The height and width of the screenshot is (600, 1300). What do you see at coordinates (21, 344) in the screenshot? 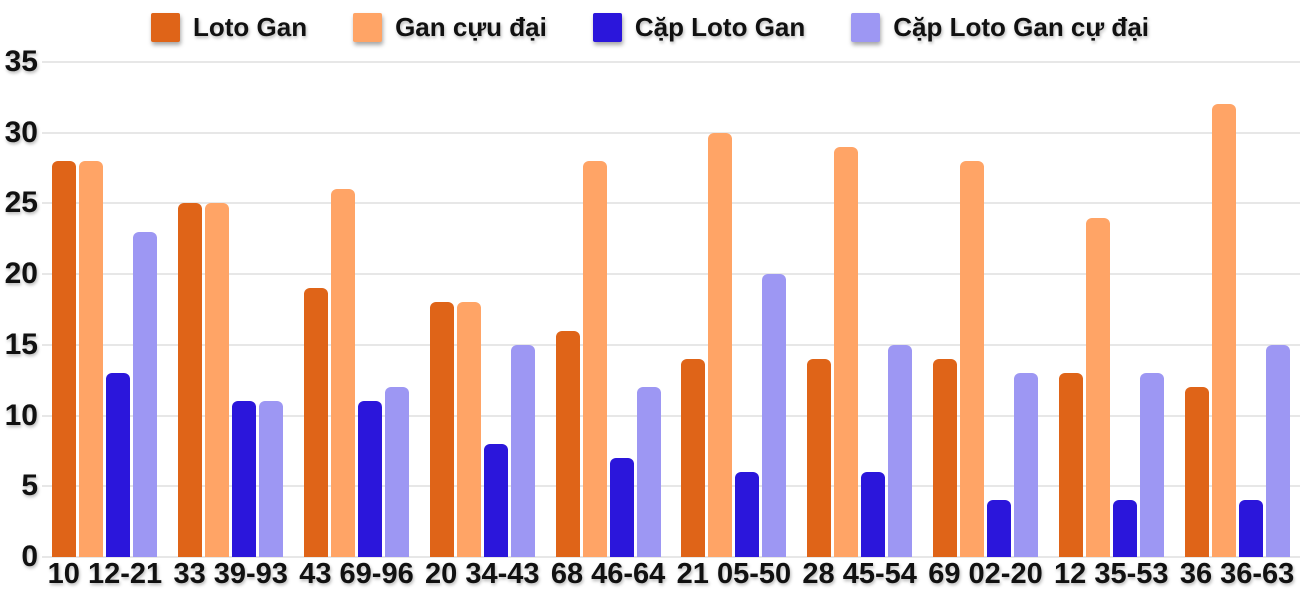
I see `y-tick-label-15: 15` at bounding box center [21, 344].